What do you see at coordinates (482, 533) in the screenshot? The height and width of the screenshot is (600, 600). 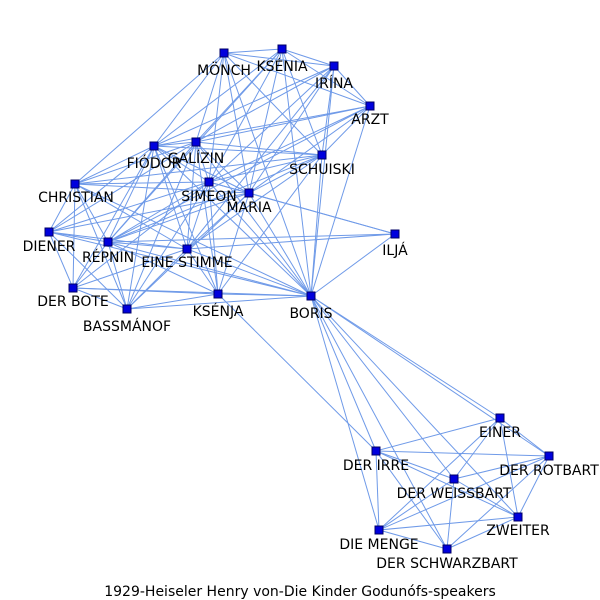 I see `edge-zweiter-der_schwarzbart` at bounding box center [482, 533].